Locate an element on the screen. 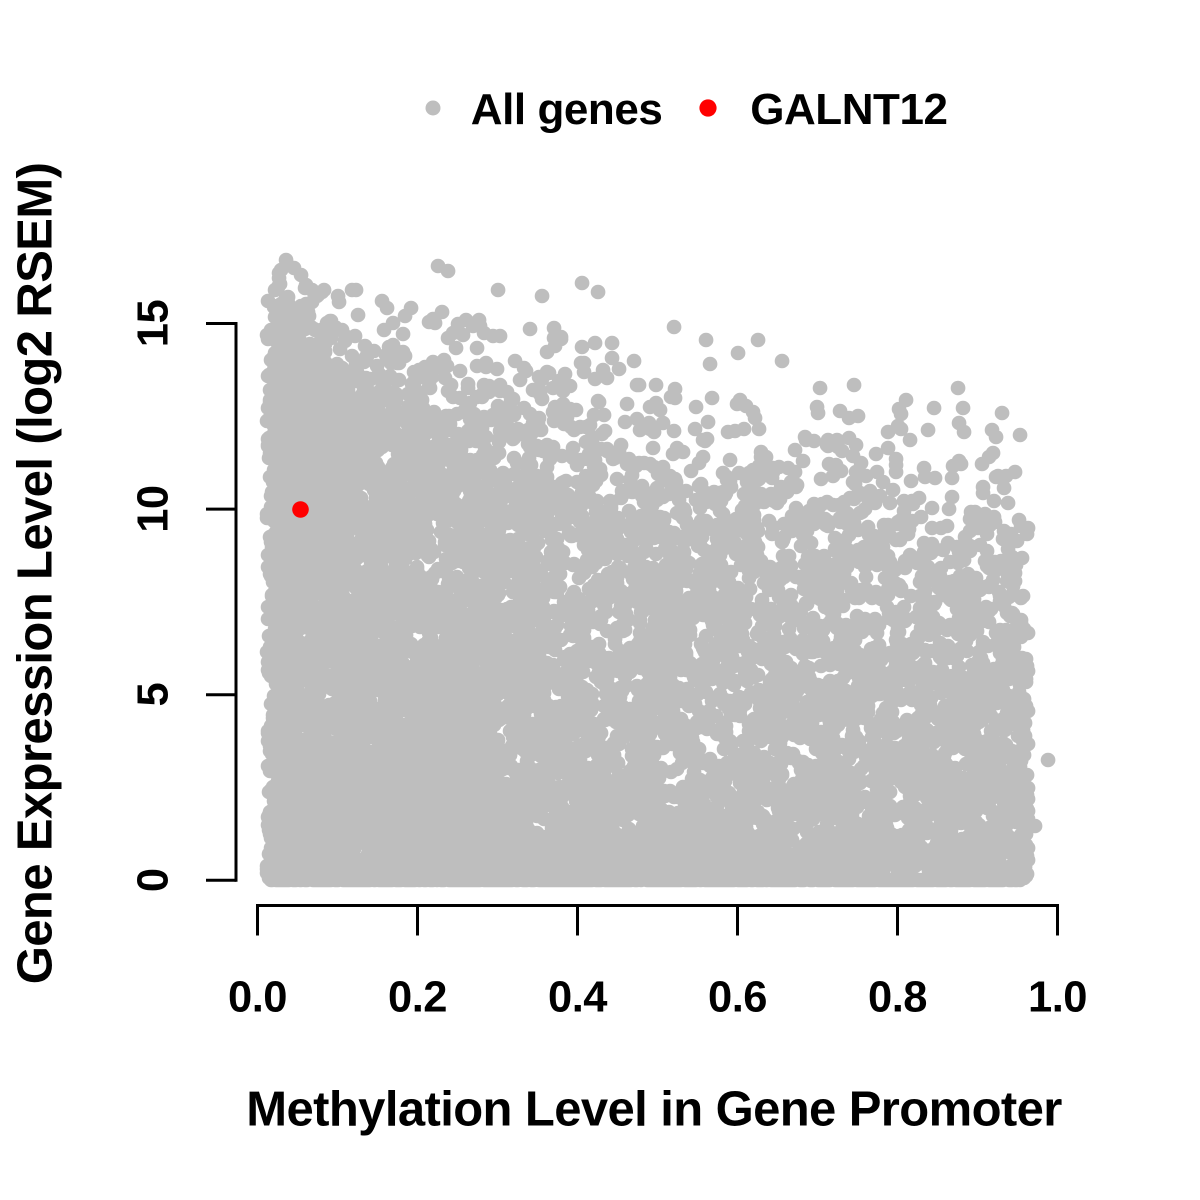 The image size is (1200, 1200). svg-text: 0.2 is located at coordinates (417, 998).